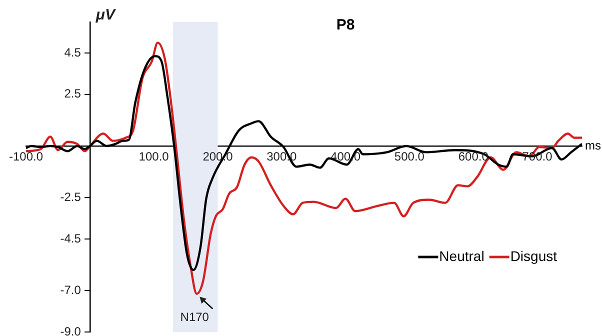 This screenshot has height=336, width=602. I want to click on y-tick-label: 2.5, so click(73, 93).